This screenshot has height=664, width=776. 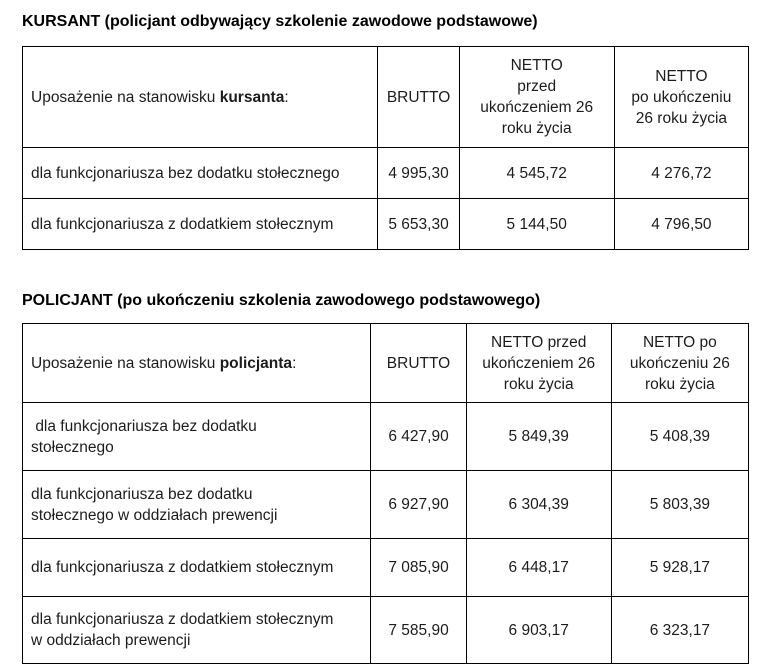 I want to click on policjant-col-header-netto-after-26: NETTO po ukończeniu 26 roku życia, so click(x=680, y=363).